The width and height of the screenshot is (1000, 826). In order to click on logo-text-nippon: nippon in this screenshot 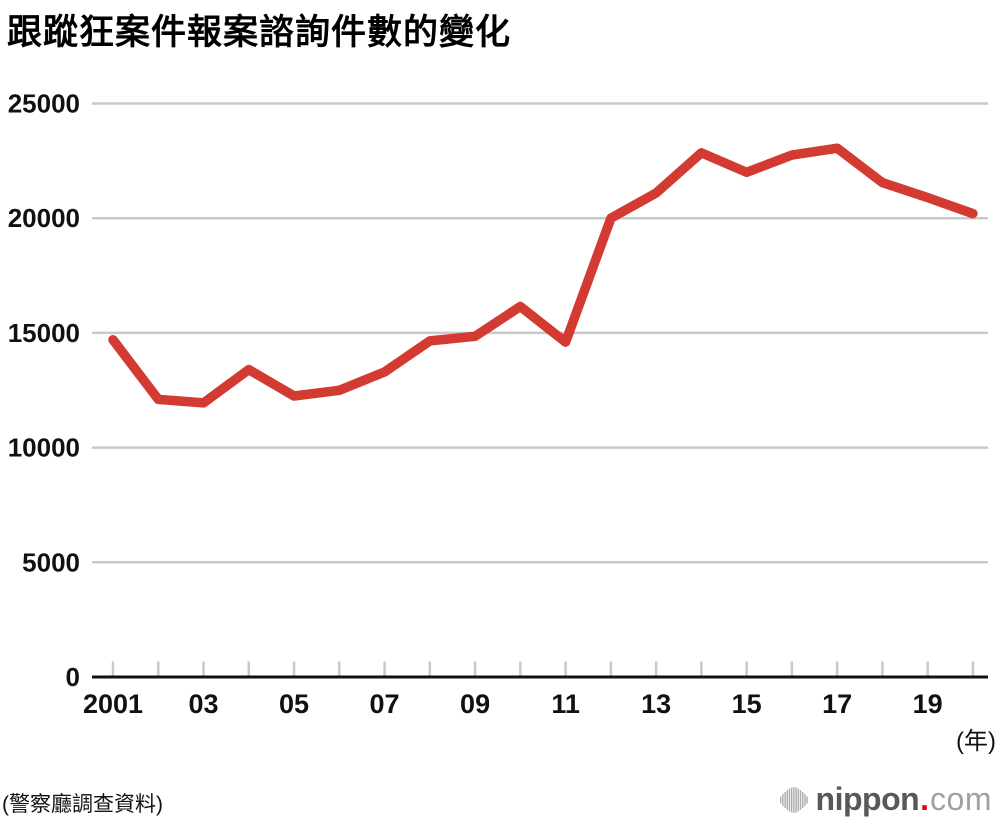, I will do `click(867, 799)`.